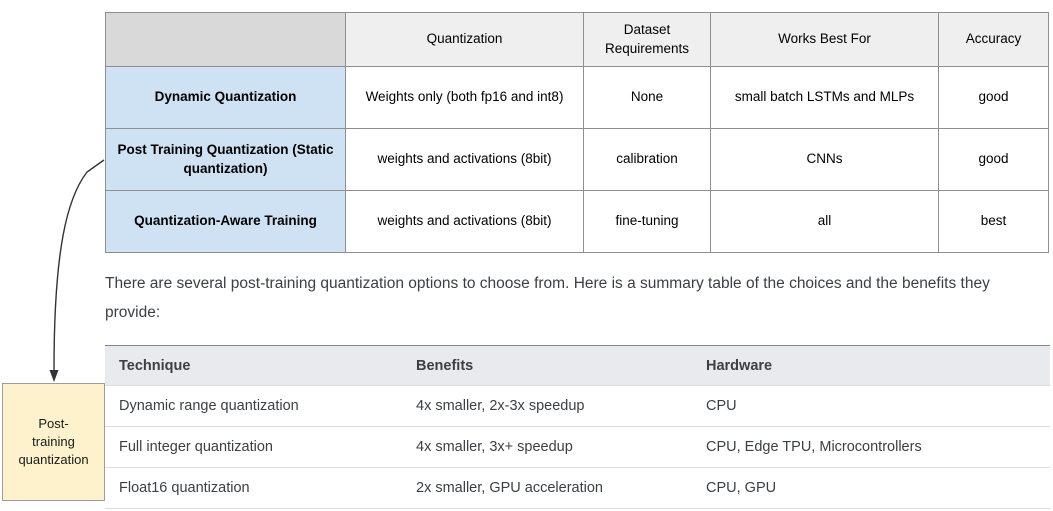 This screenshot has height=511, width=1053. Describe the element at coordinates (993, 221) in the screenshot. I see `cell-accuracy: best` at that location.